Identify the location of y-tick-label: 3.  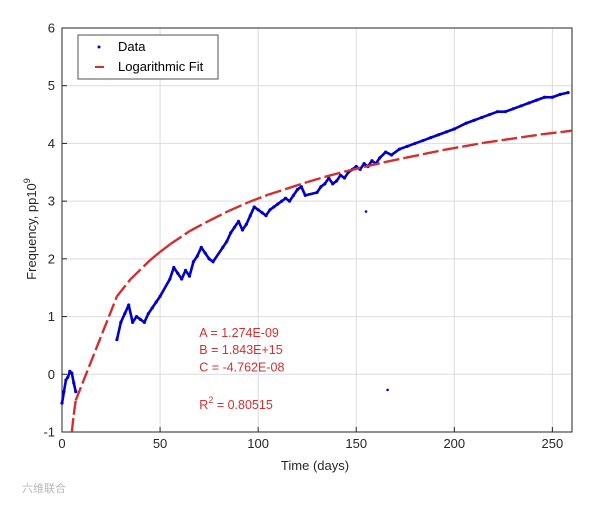
(51, 201).